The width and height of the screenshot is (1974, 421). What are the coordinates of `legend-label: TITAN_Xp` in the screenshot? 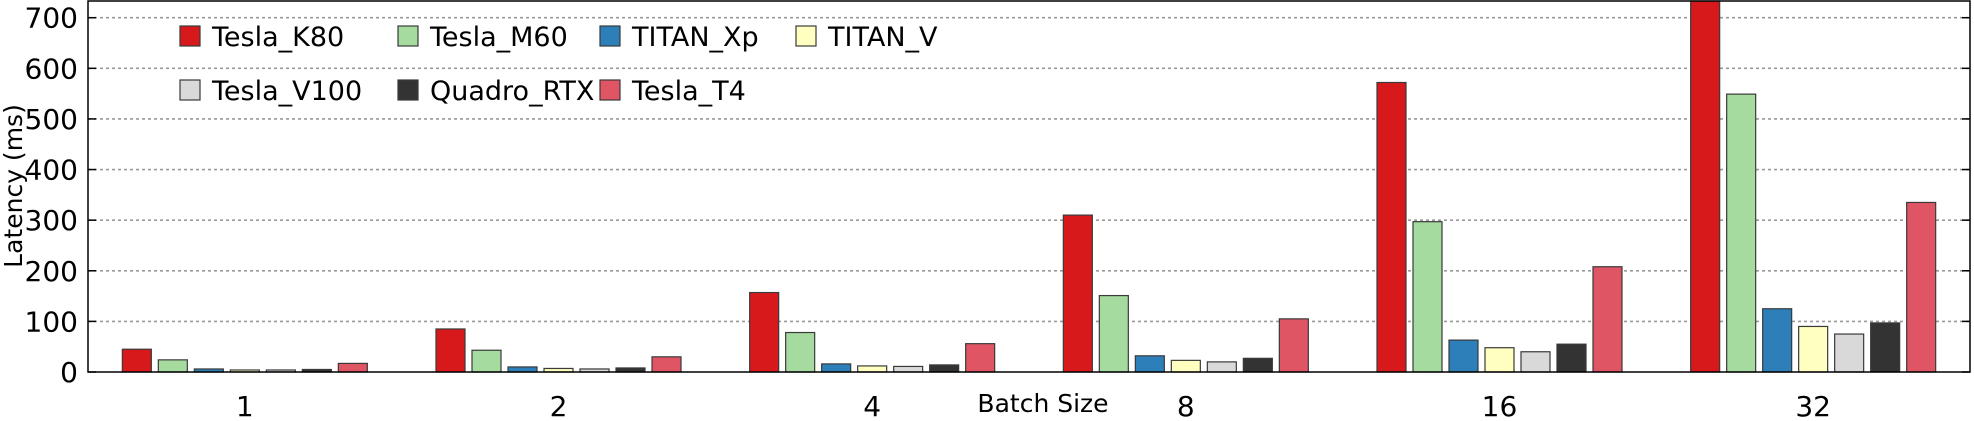 It's located at (695, 37).